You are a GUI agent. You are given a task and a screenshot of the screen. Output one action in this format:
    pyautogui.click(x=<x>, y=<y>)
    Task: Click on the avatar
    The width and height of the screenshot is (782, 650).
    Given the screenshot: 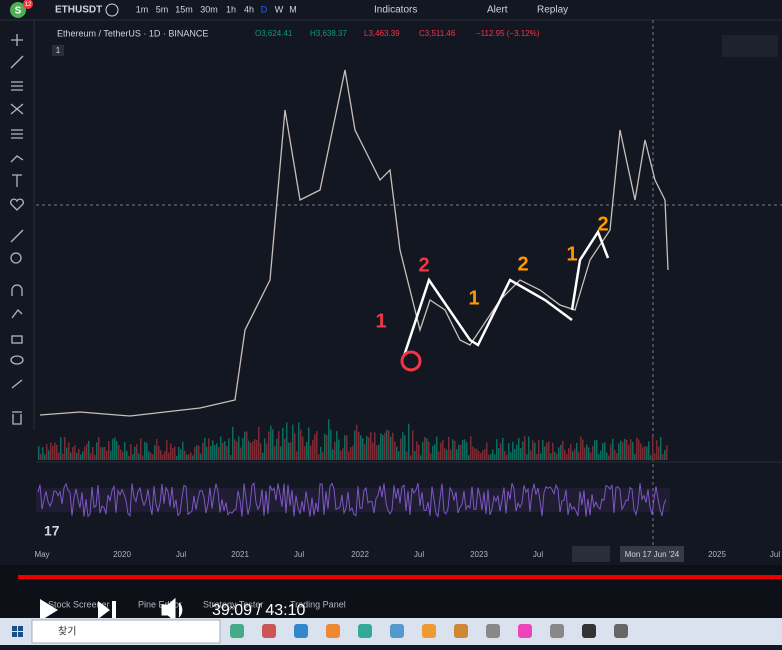 What is the action you would take?
    pyautogui.click(x=18, y=10)
    